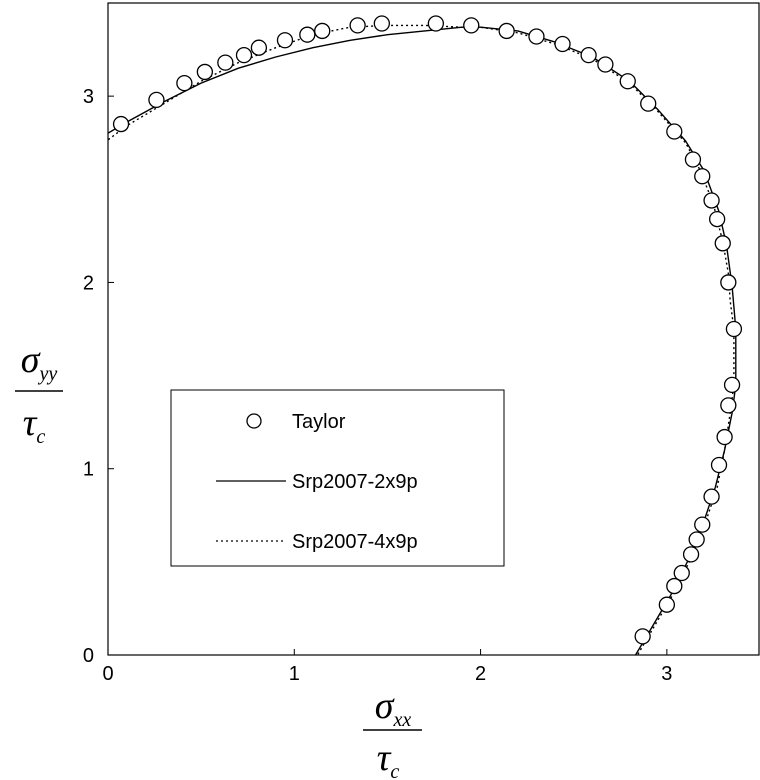 Image resolution: width=760 pixels, height=780 pixels. What do you see at coordinates (355, 482) in the screenshot?
I see `legend-label-srp2007-2x9p: Srp2007-2x9p` at bounding box center [355, 482].